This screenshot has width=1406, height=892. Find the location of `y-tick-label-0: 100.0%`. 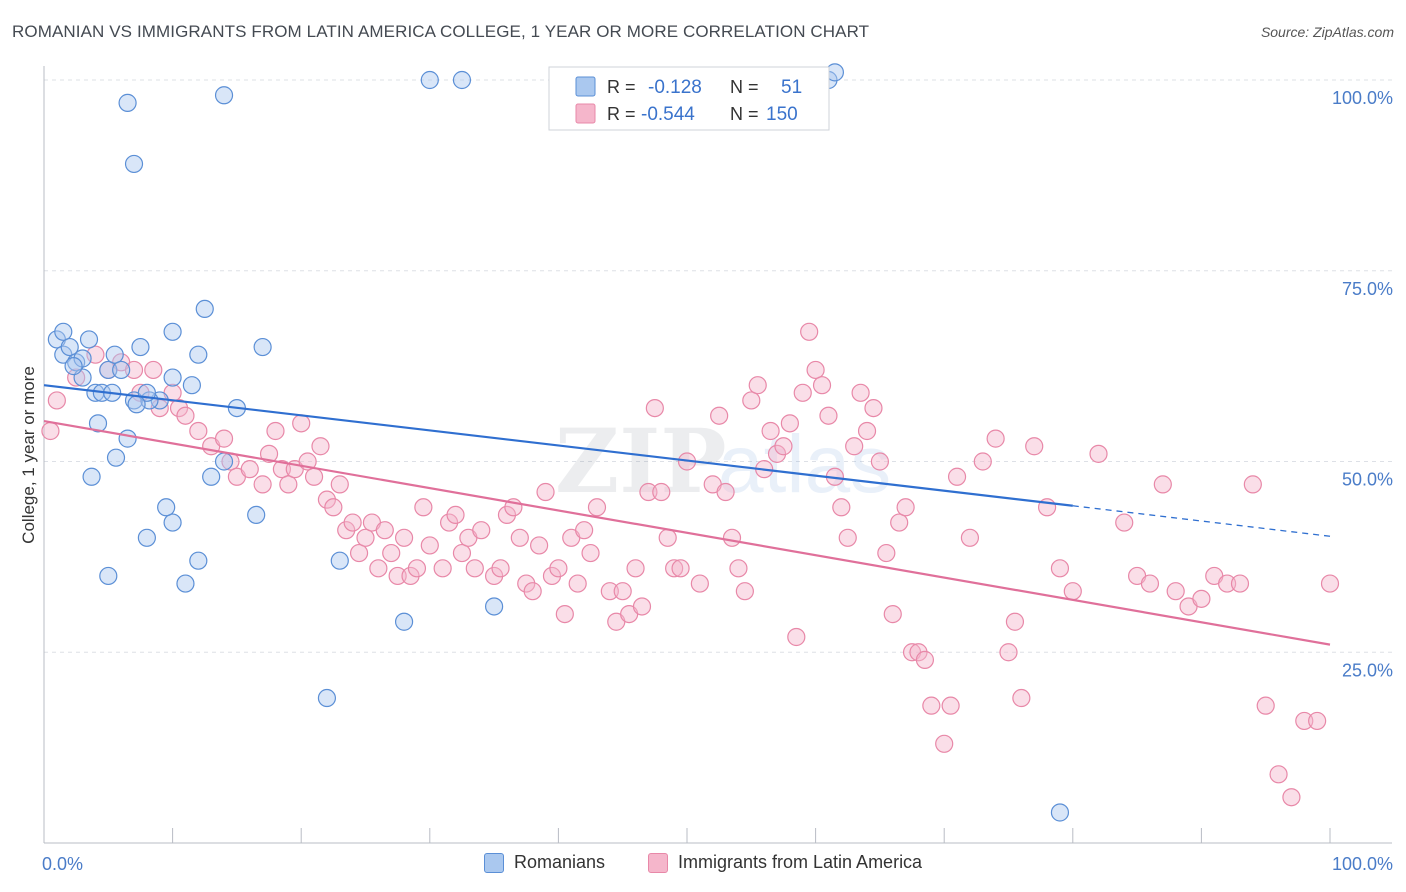

y-tick-label-0: 100.0% is located at coordinates (1362, 98).